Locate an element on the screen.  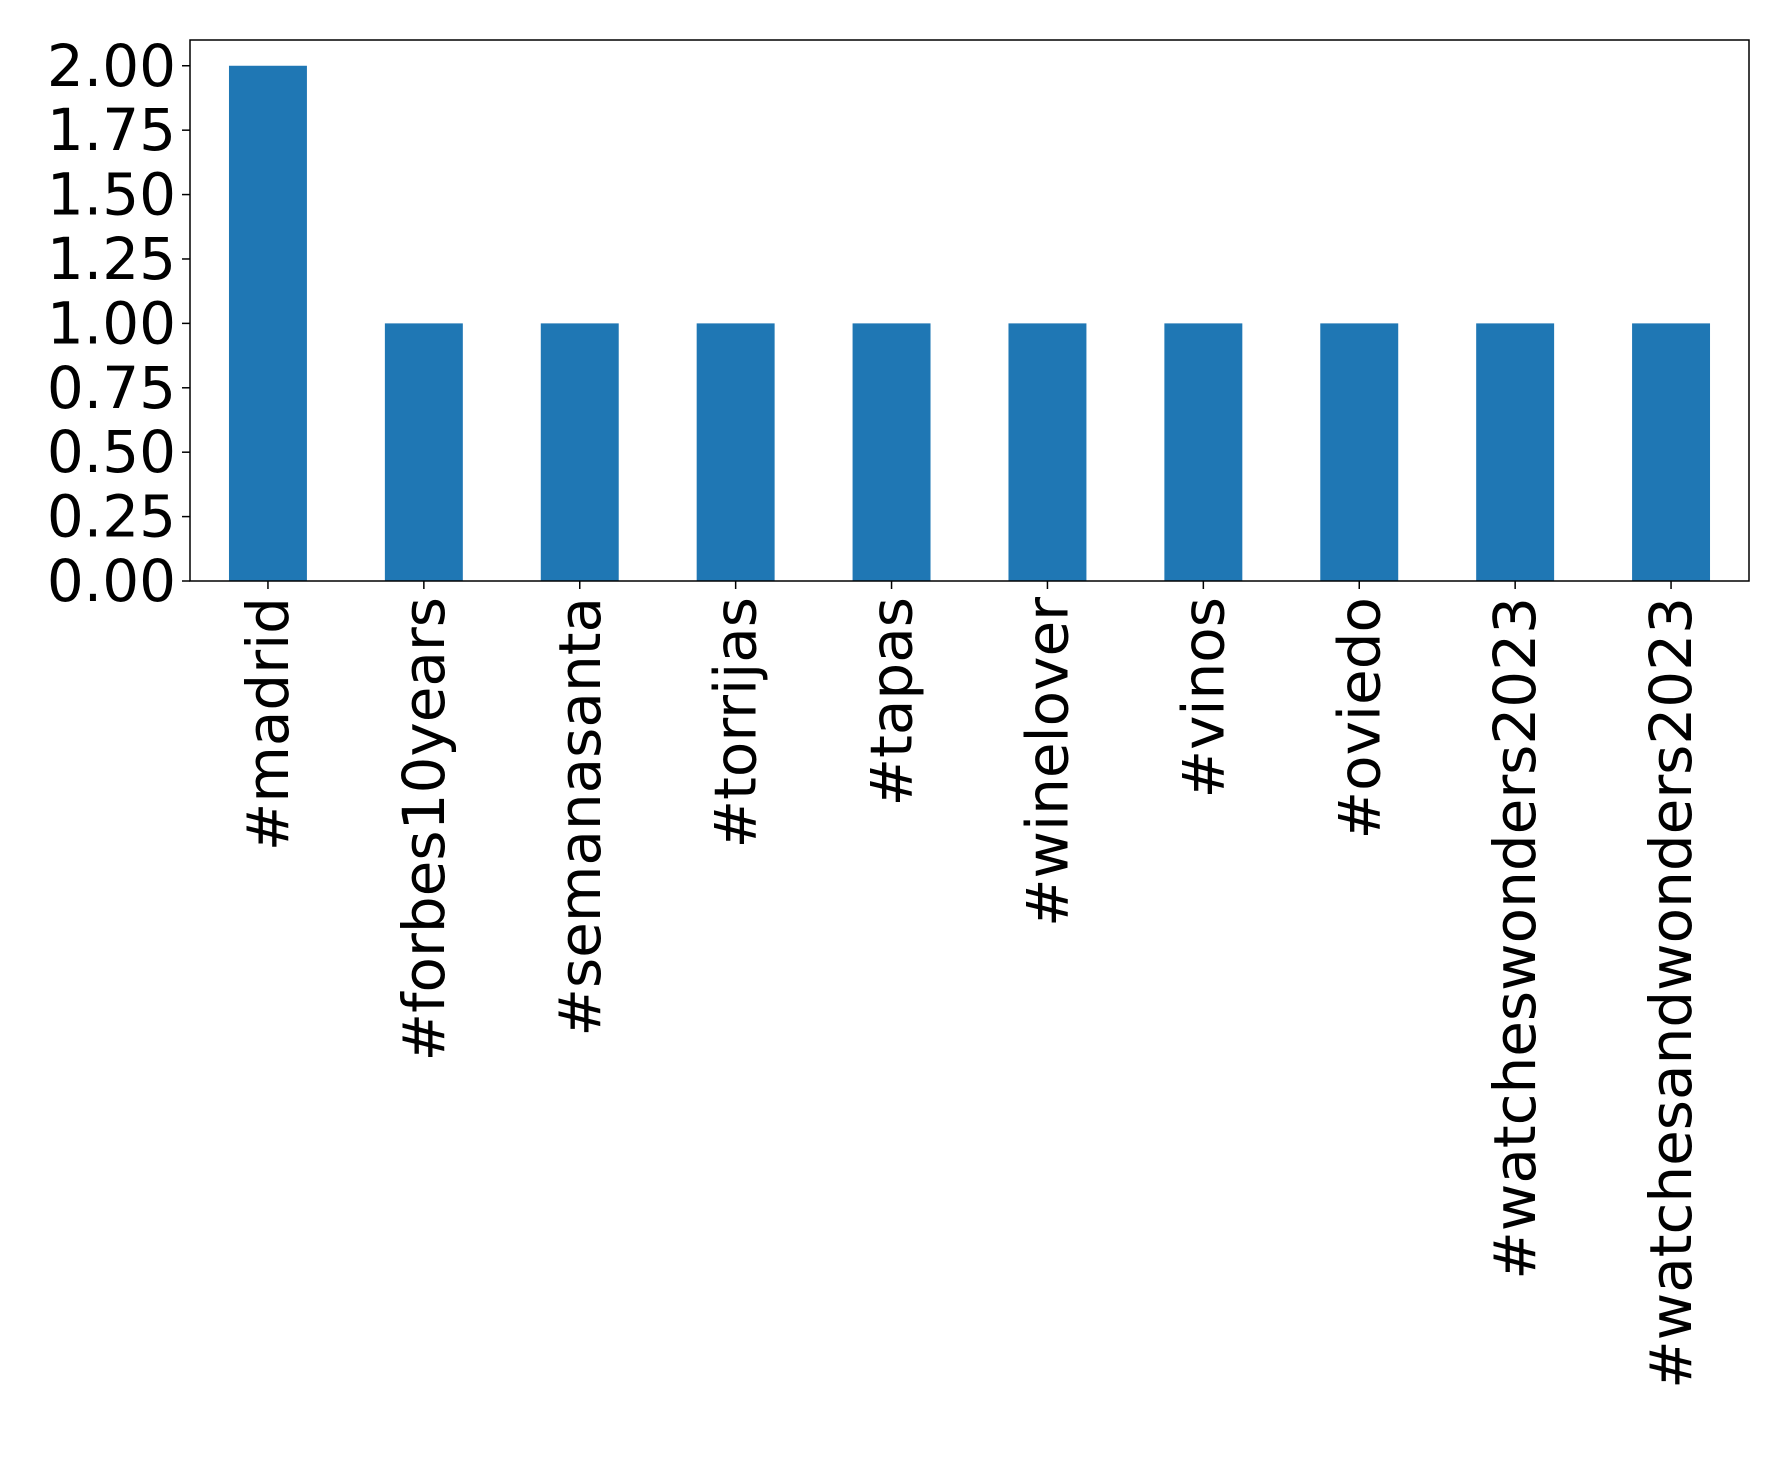
y-tick-label: 0.50 is located at coordinates (111, 452).